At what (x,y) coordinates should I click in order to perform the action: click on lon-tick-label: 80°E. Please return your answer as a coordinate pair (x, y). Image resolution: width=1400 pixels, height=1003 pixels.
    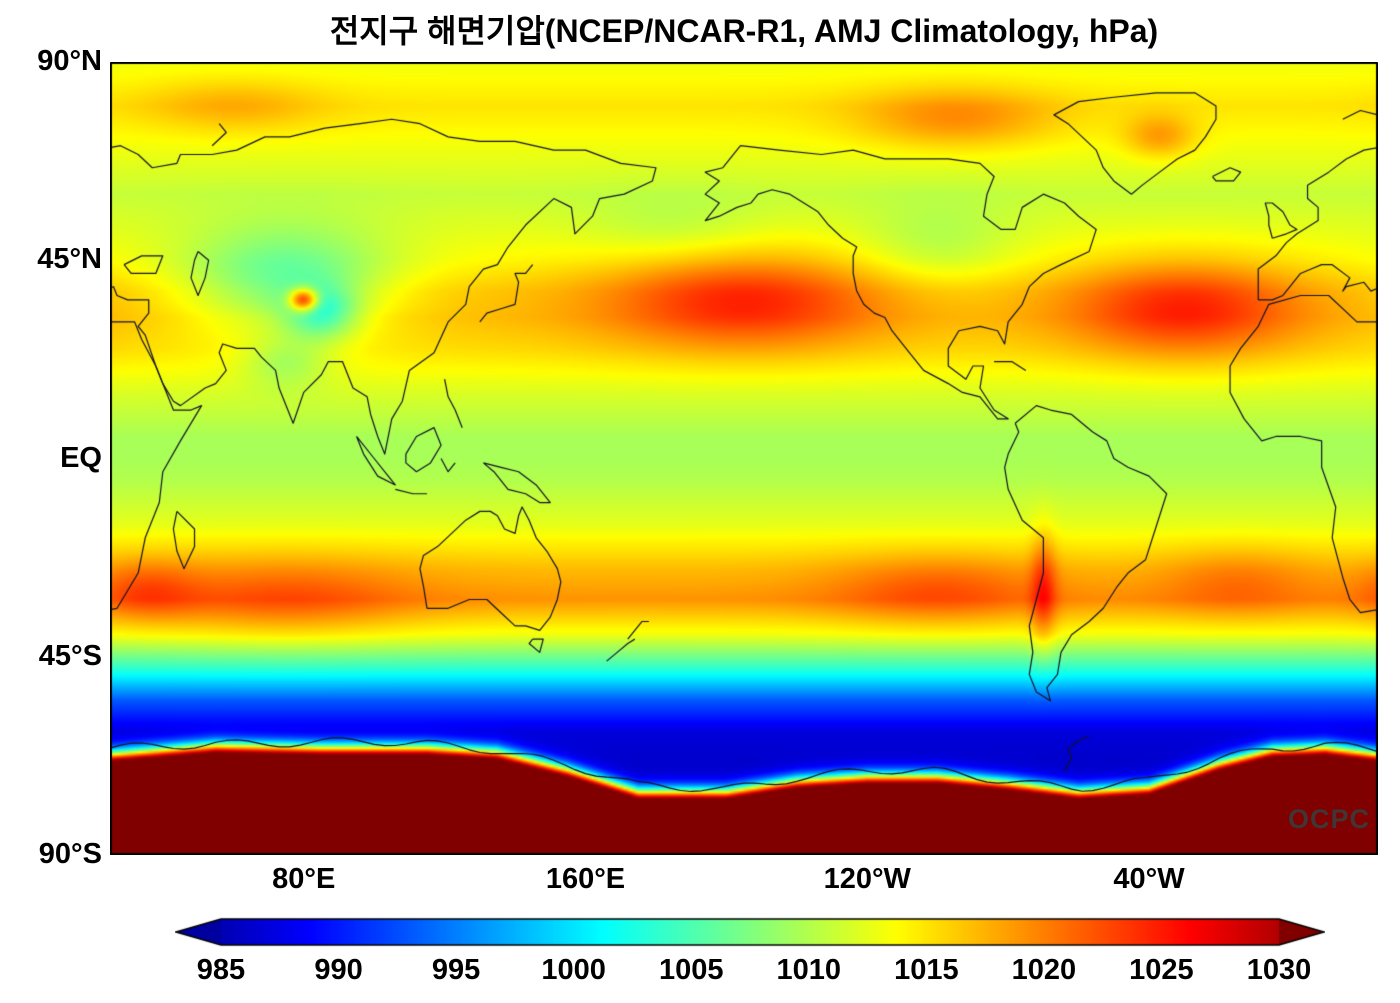
    Looking at the image, I should click on (304, 879).